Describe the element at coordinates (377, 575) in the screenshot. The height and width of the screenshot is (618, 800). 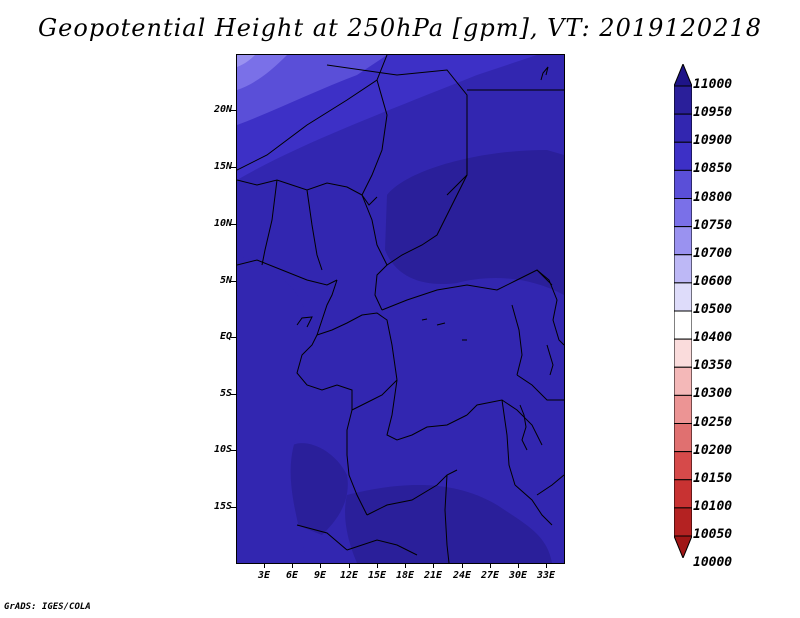
I see `lon-label: 15E` at that location.